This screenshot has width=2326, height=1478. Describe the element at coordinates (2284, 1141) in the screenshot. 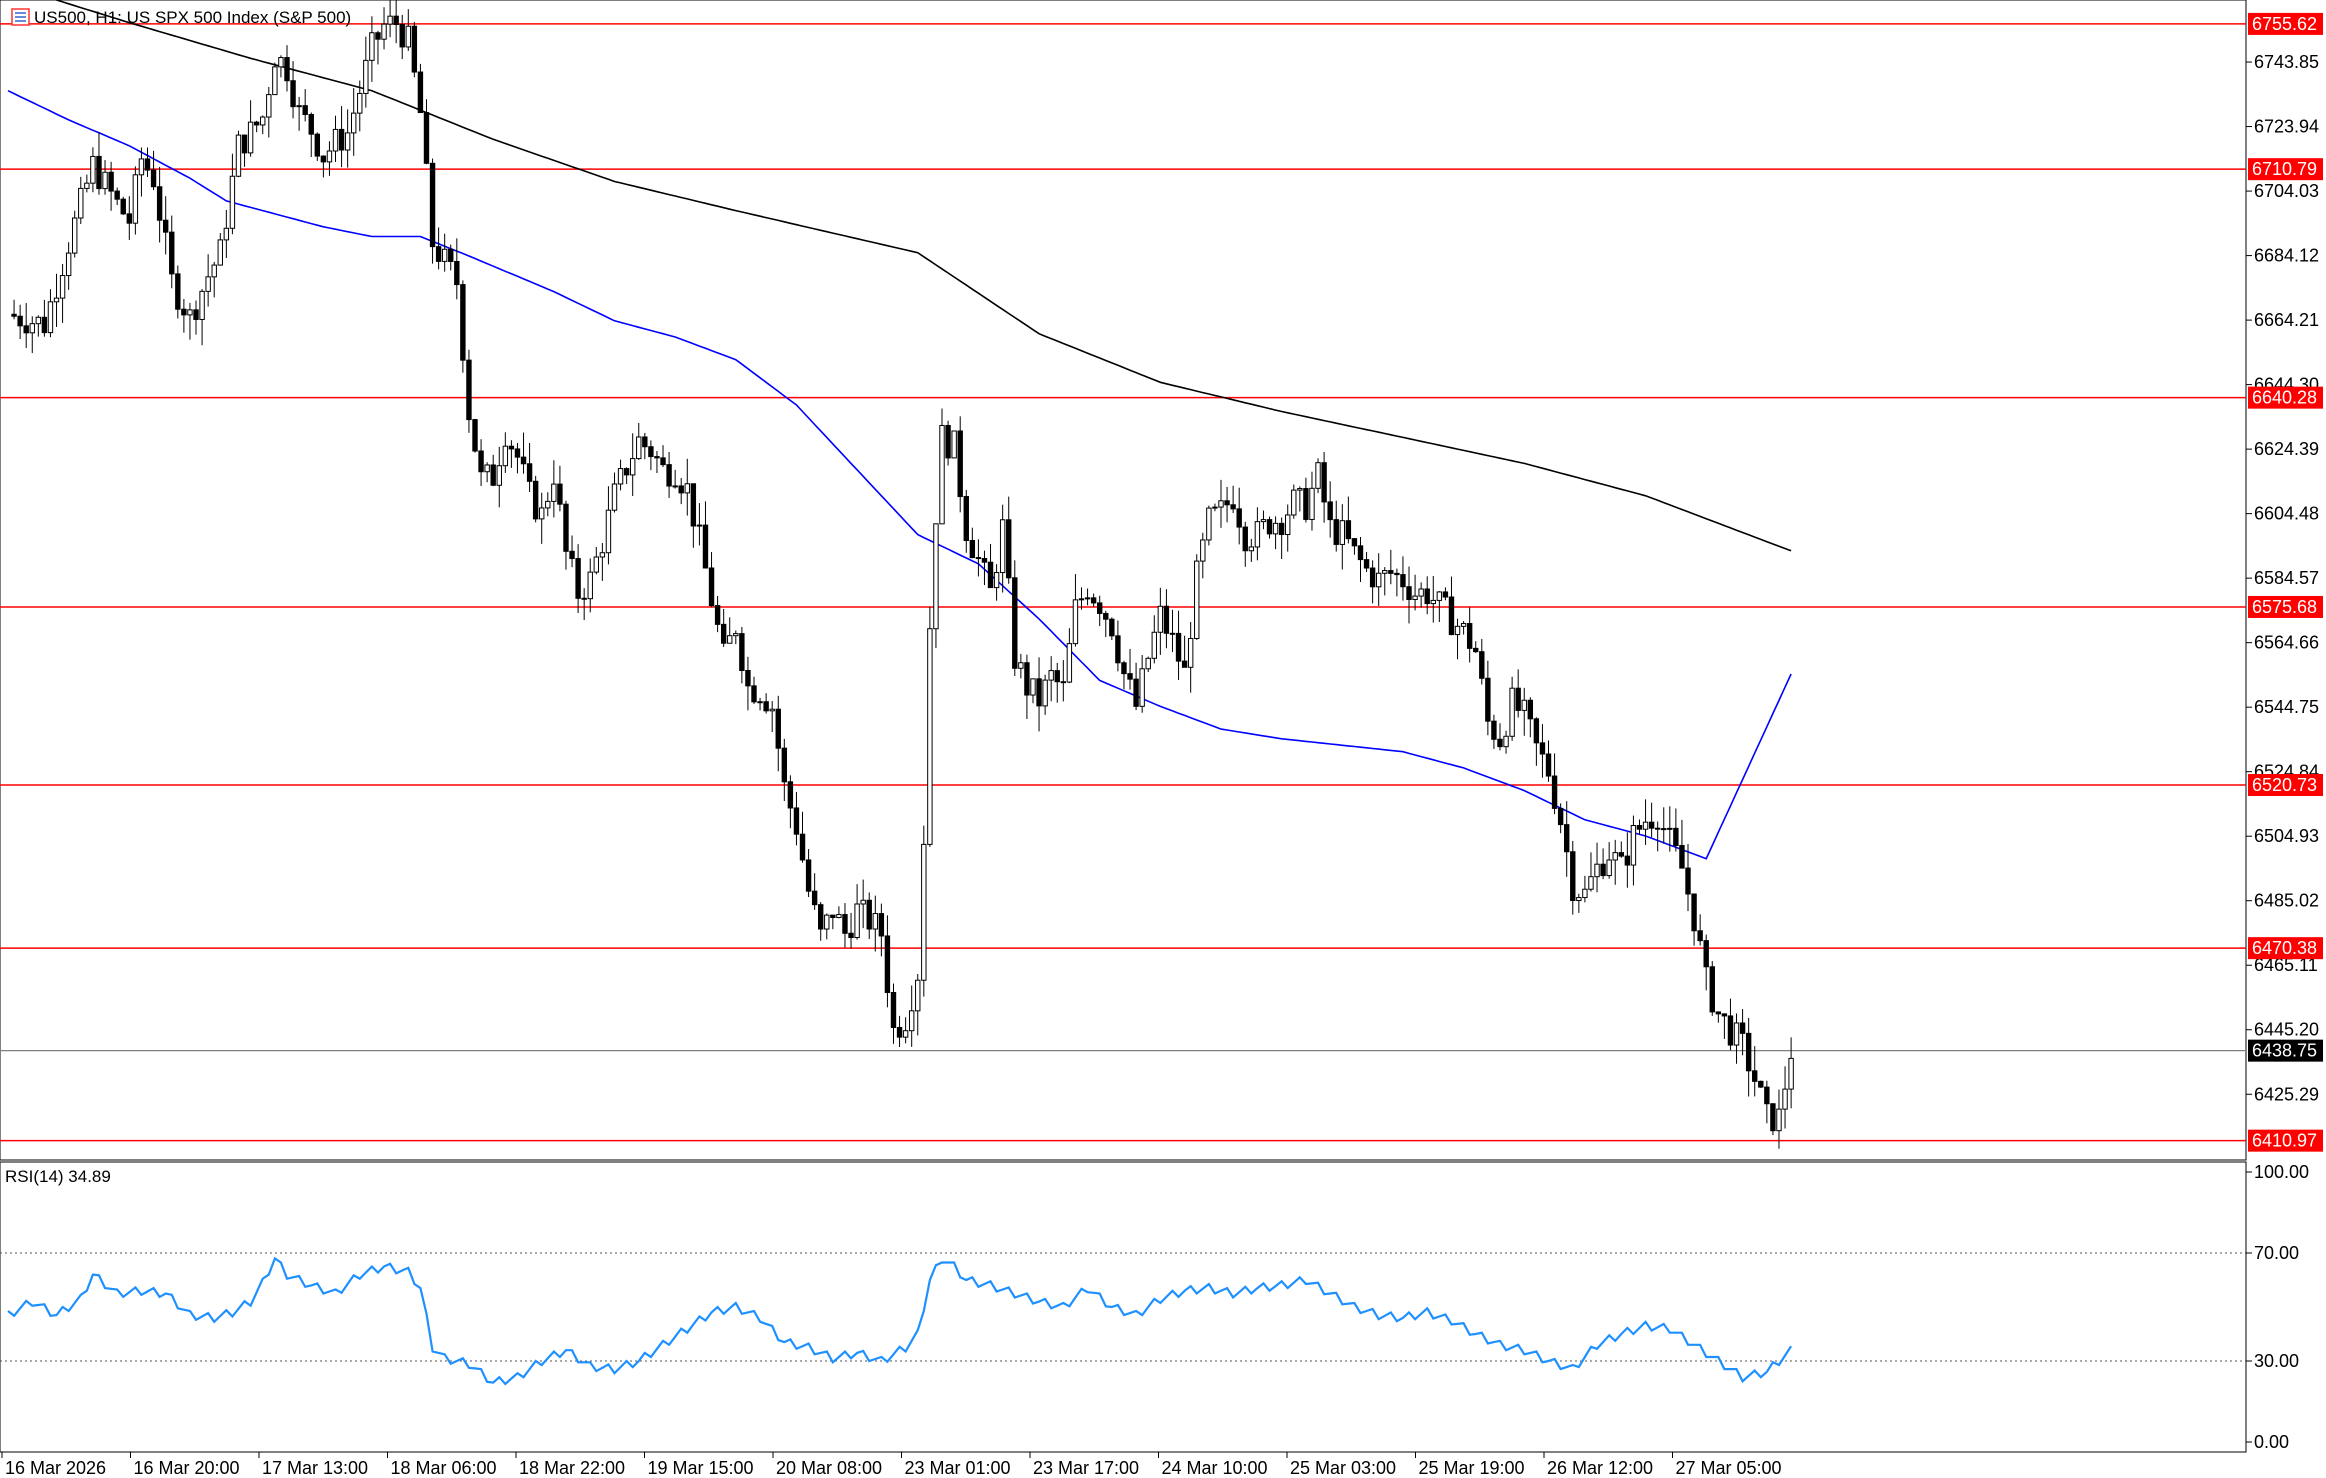

I see `level-tag: 6410.97` at that location.